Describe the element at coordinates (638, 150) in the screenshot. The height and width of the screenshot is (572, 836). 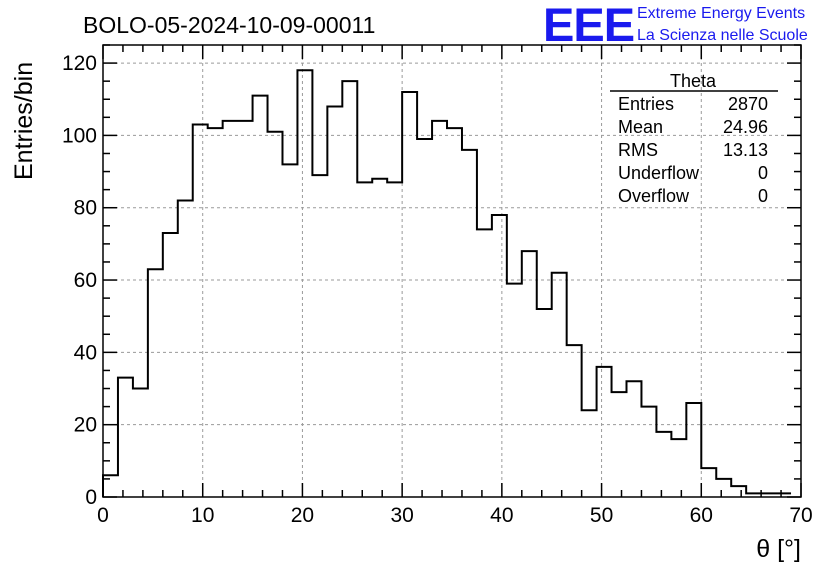
I see `stats-label: RMS` at that location.